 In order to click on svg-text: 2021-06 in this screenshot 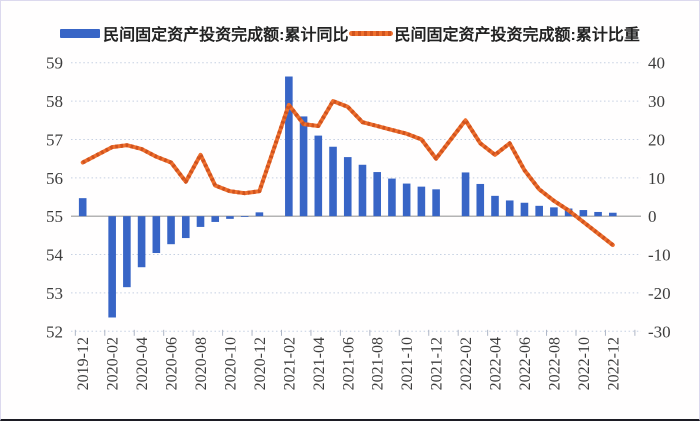, I will do `click(348, 363)`.